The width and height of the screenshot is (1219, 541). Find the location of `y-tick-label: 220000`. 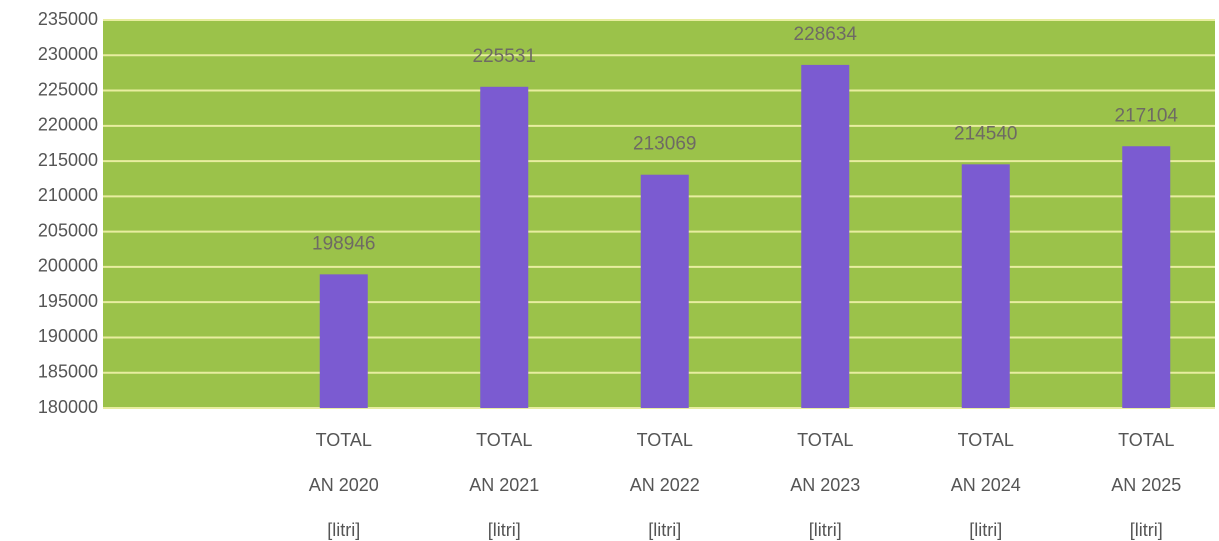

y-tick-label: 220000 is located at coordinates (68, 125).